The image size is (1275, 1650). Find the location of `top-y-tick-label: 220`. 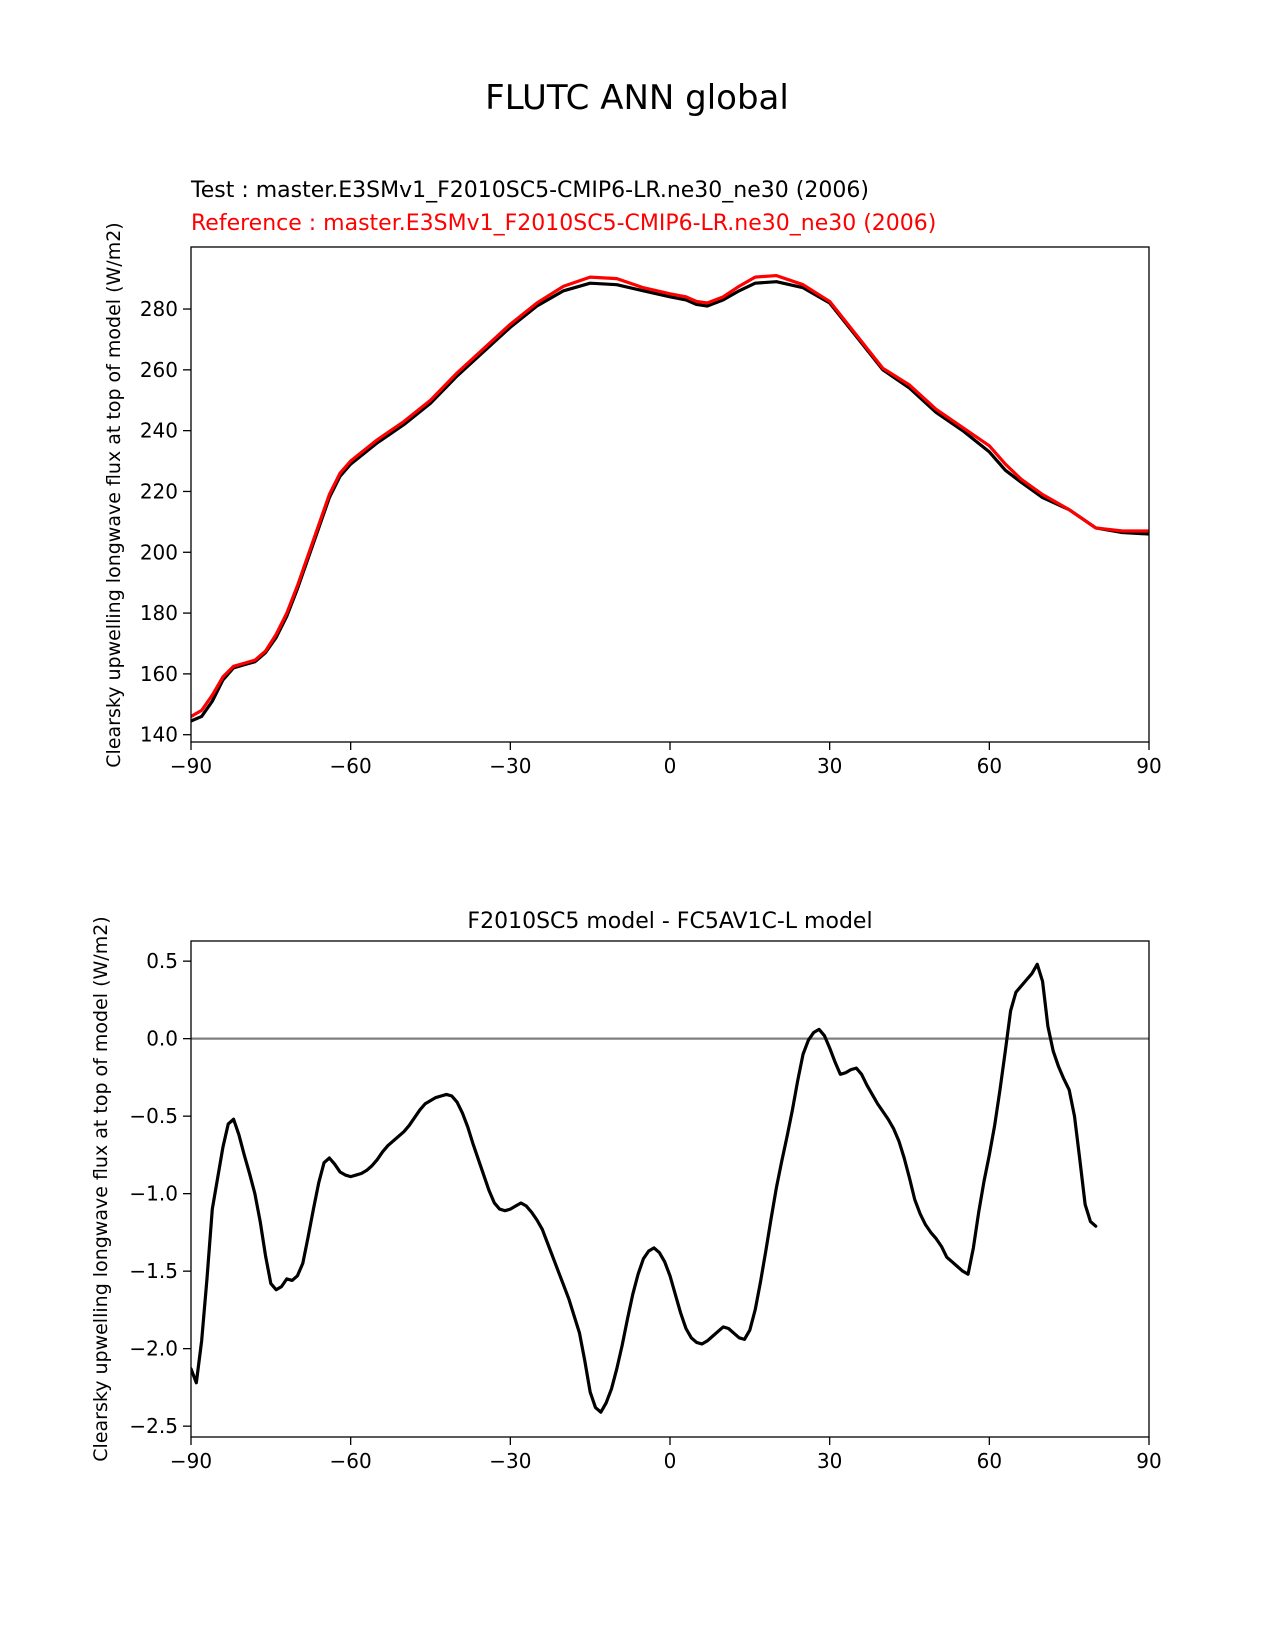

top-y-tick-label: 220 is located at coordinates (159, 491).